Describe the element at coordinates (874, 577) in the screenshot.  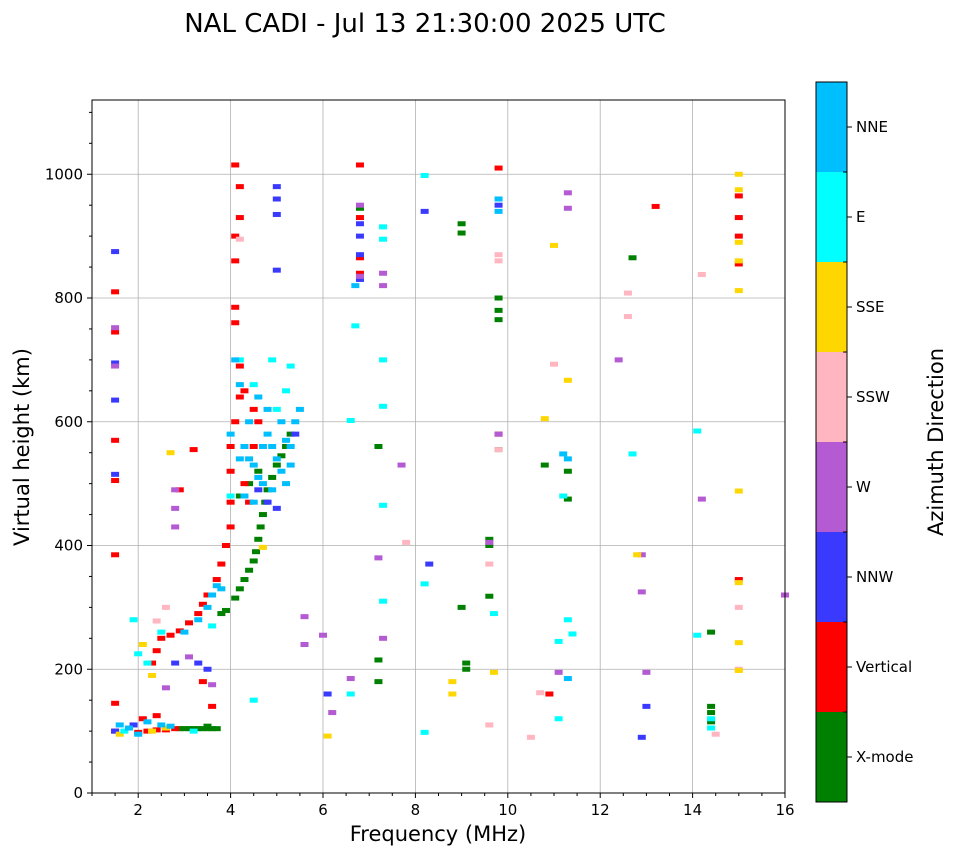
I see `colorbar-tick-label: NNW` at that location.